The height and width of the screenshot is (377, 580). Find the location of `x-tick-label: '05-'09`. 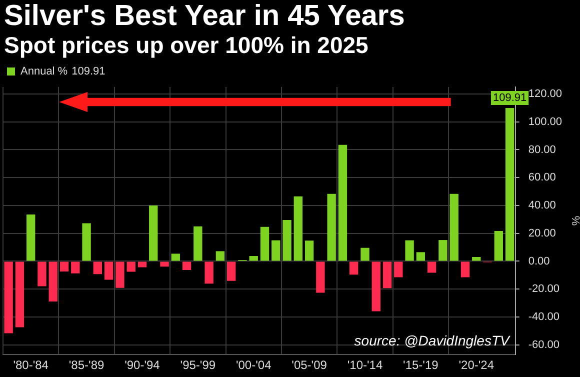

x-tick-label: '05-'09 is located at coordinates (310, 365).